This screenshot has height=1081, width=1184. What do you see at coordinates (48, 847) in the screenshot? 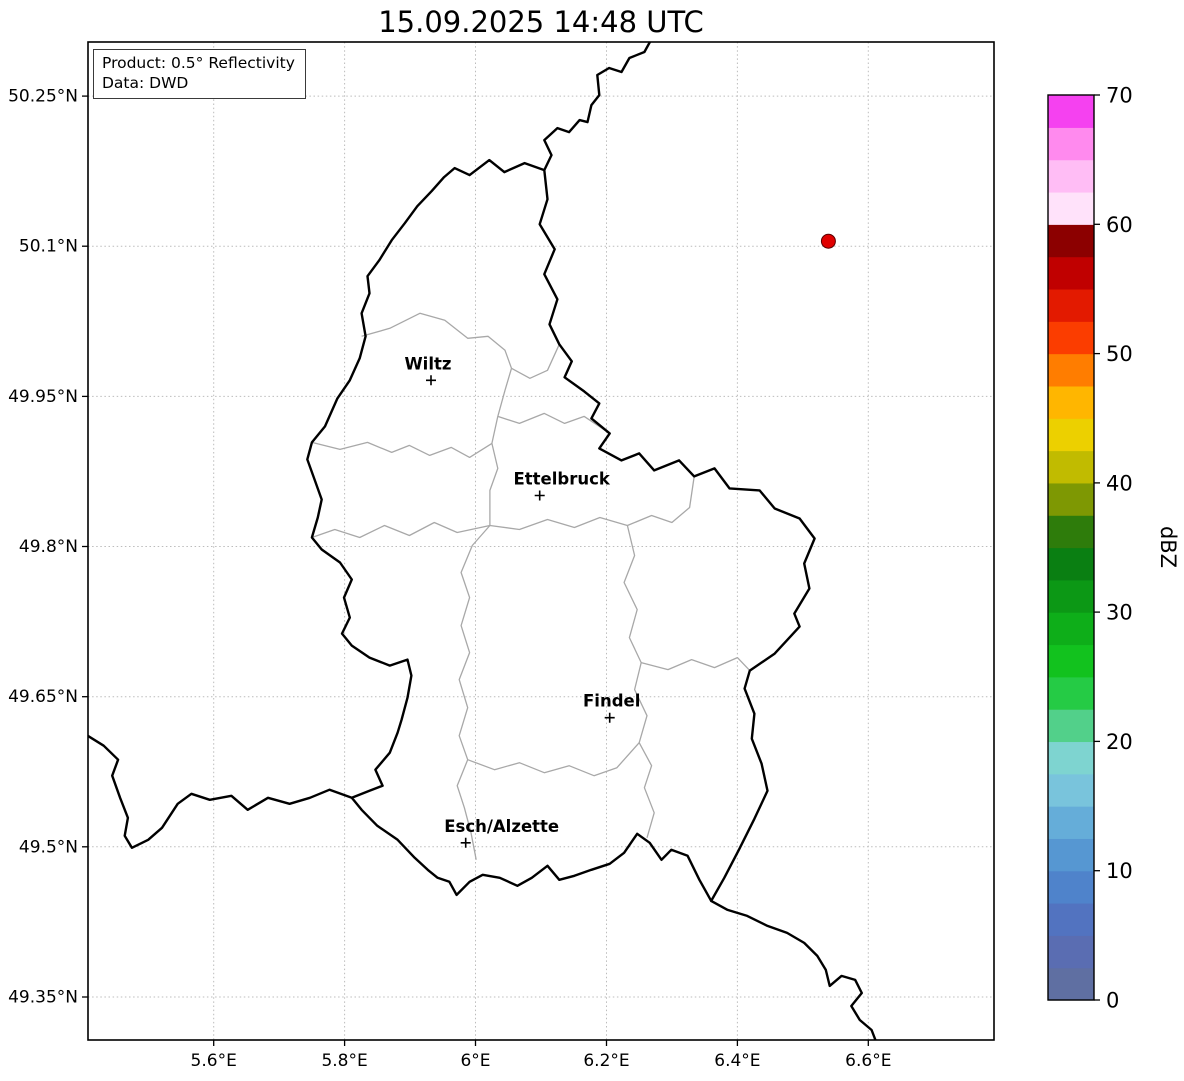
I see `y-tick-label: 49.5°N` at bounding box center [48, 847].